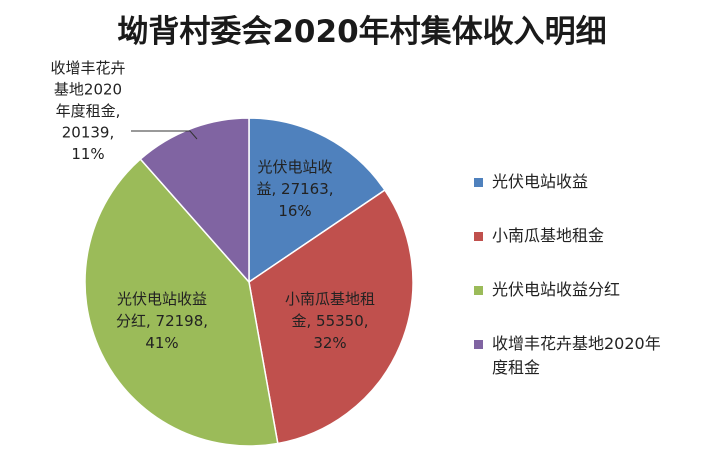 The height and width of the screenshot is (466, 724). I want to click on legend-item: 小南瓜基地租金, so click(589, 236).